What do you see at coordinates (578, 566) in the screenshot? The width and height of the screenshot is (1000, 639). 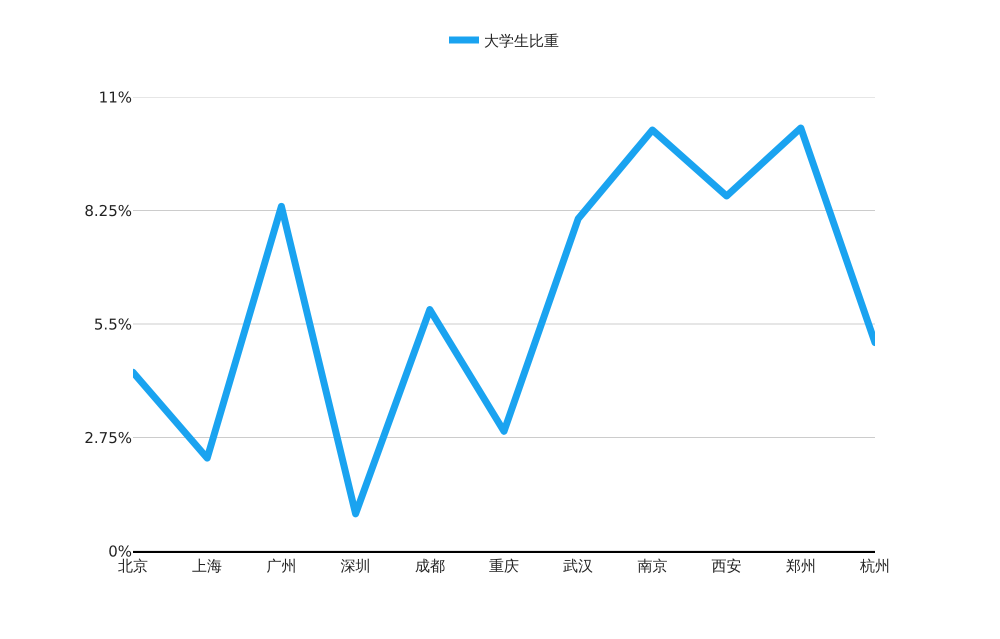 I see `x-tick-label: 武汉` at bounding box center [578, 566].